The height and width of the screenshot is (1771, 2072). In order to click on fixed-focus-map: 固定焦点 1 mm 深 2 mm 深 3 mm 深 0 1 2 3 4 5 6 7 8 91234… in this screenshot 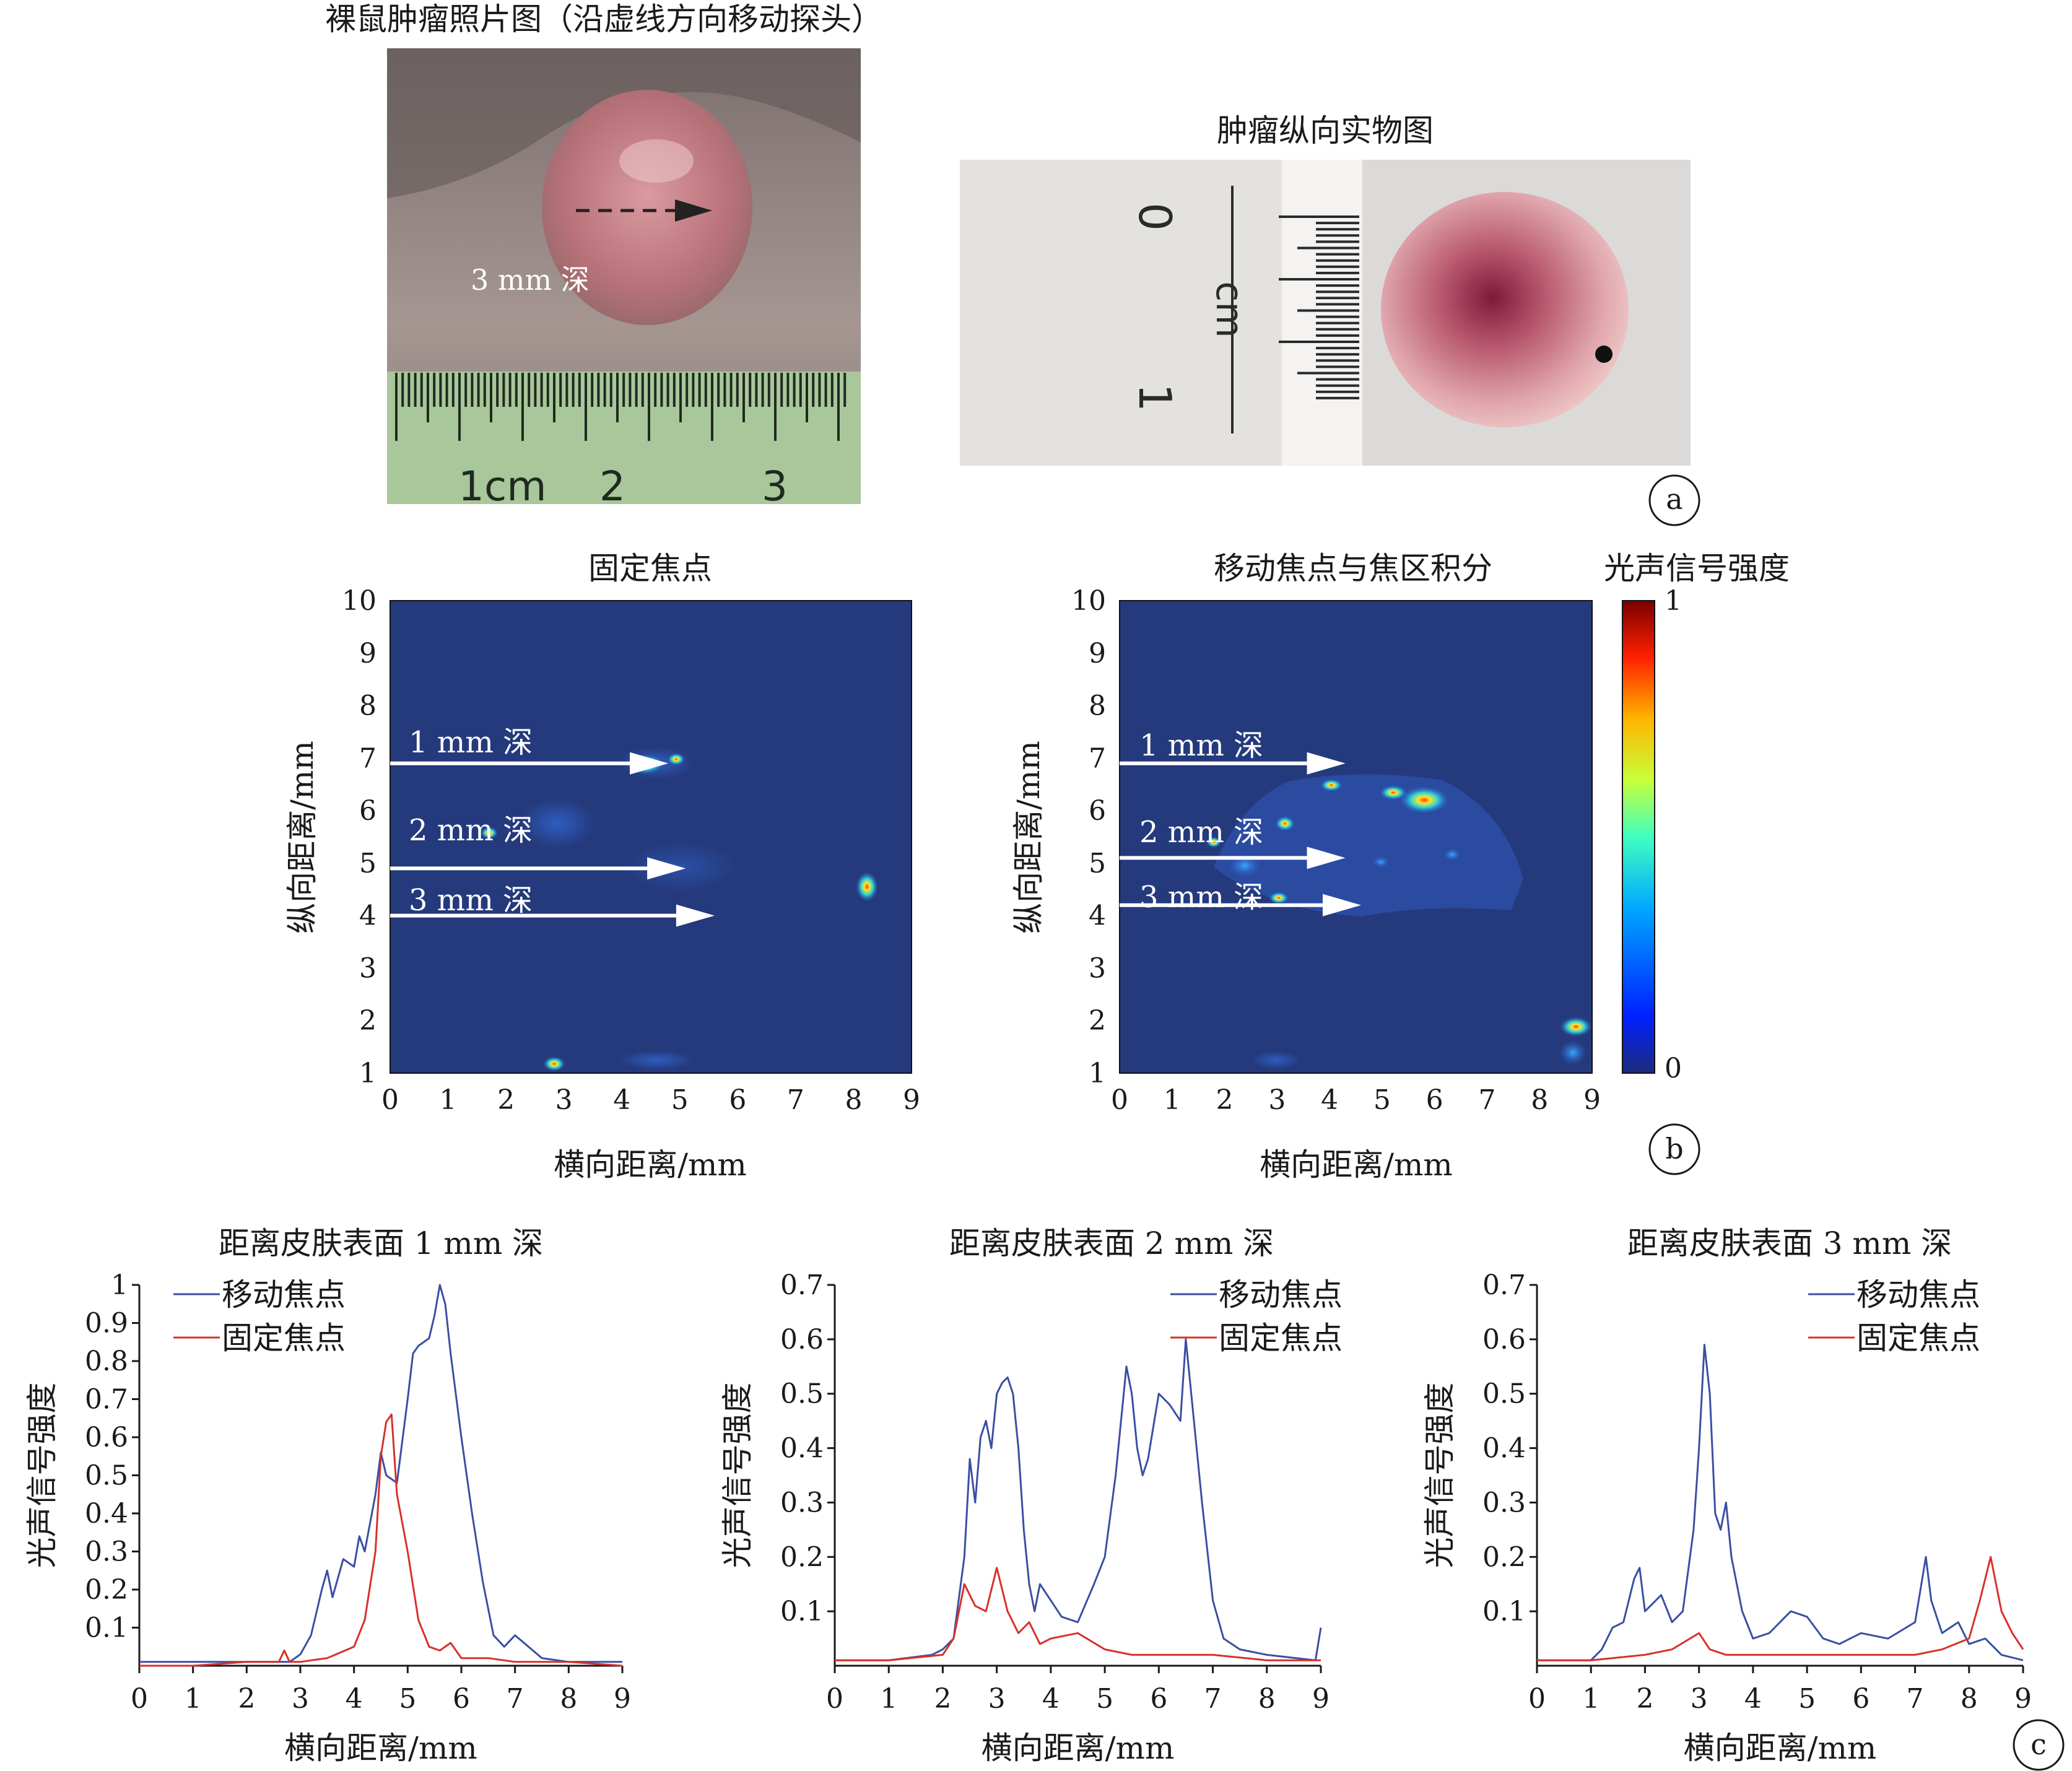, I will do `click(602, 866)`.